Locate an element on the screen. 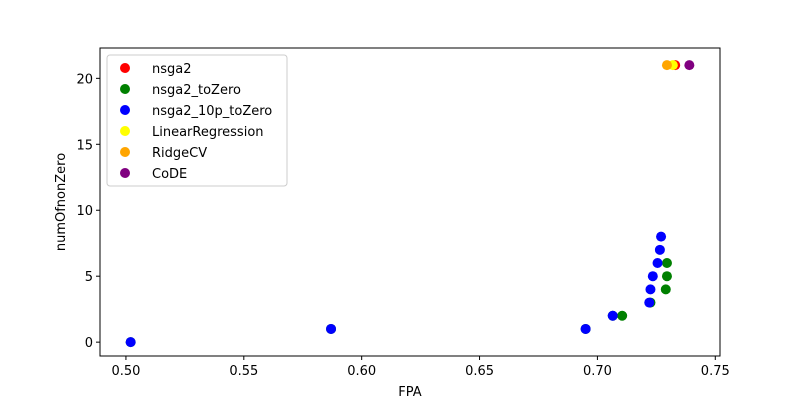 This screenshot has height=400, width=800. legend-box is located at coordinates (197, 120).